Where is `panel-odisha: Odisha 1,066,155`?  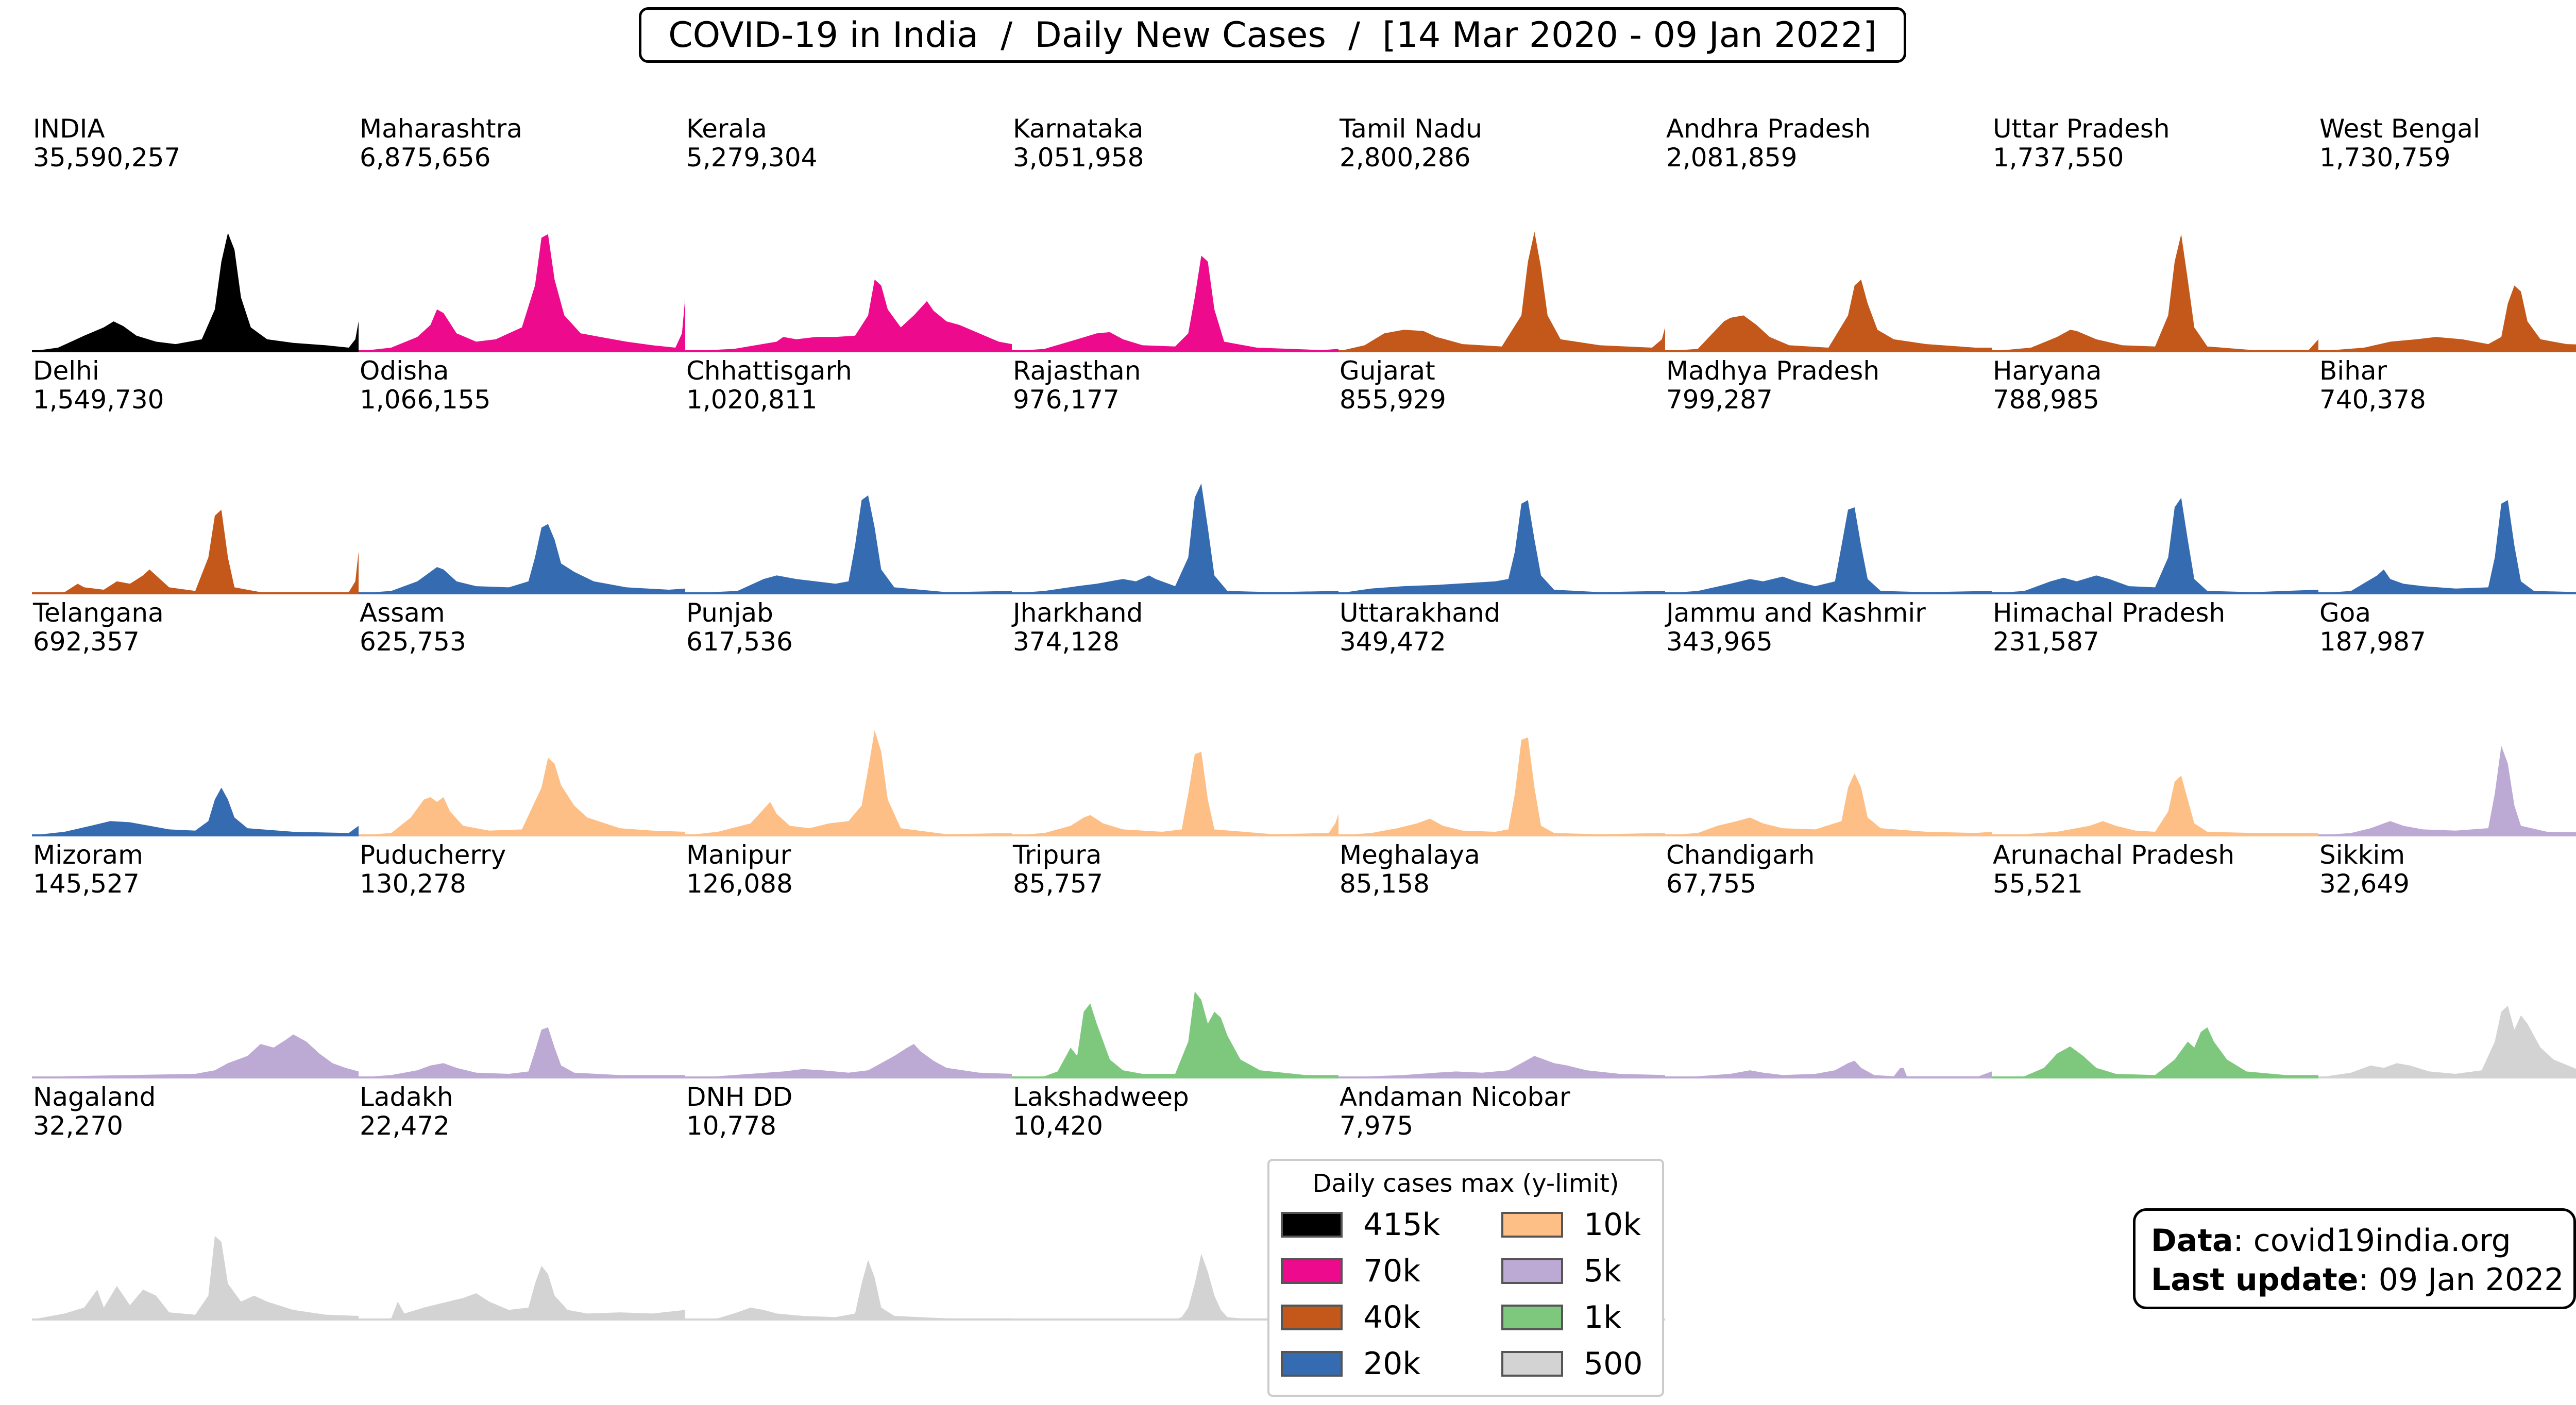
panel-odisha: Odisha 1,066,155 is located at coordinates (523, 477).